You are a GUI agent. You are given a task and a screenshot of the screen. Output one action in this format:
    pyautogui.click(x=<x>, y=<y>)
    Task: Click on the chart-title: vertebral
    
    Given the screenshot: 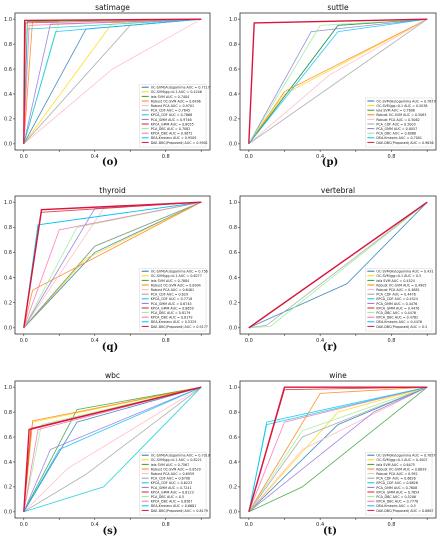 What is the action you would take?
    pyautogui.click(x=338, y=190)
    